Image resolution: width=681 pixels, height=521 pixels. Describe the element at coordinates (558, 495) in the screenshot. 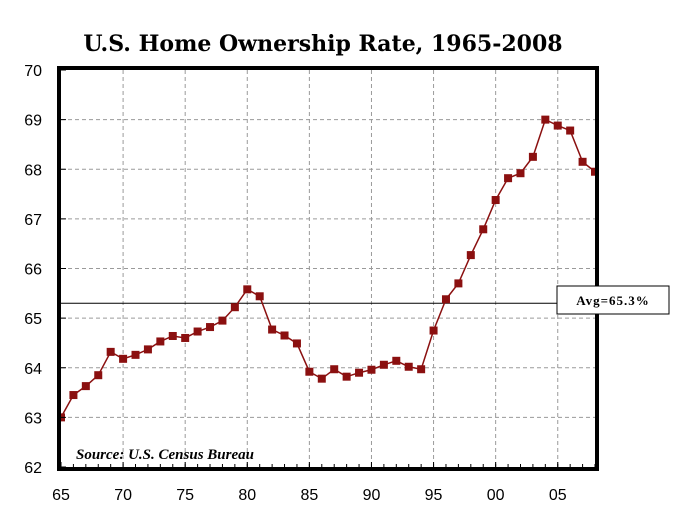

I see `x-tick-label: 05` at that location.